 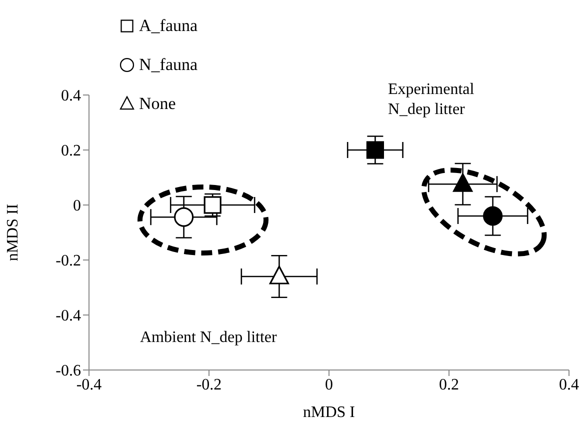 What do you see at coordinates (168, 64) in the screenshot?
I see `legend-label: N_fauna` at bounding box center [168, 64].